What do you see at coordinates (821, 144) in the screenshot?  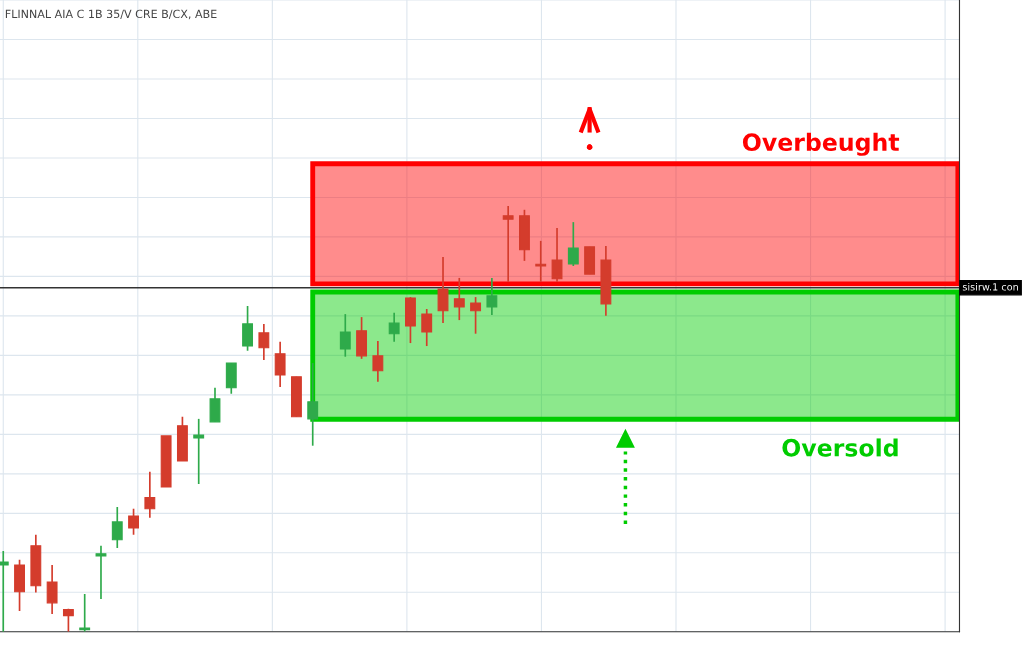 I see `band-label: Overbeught` at bounding box center [821, 144].